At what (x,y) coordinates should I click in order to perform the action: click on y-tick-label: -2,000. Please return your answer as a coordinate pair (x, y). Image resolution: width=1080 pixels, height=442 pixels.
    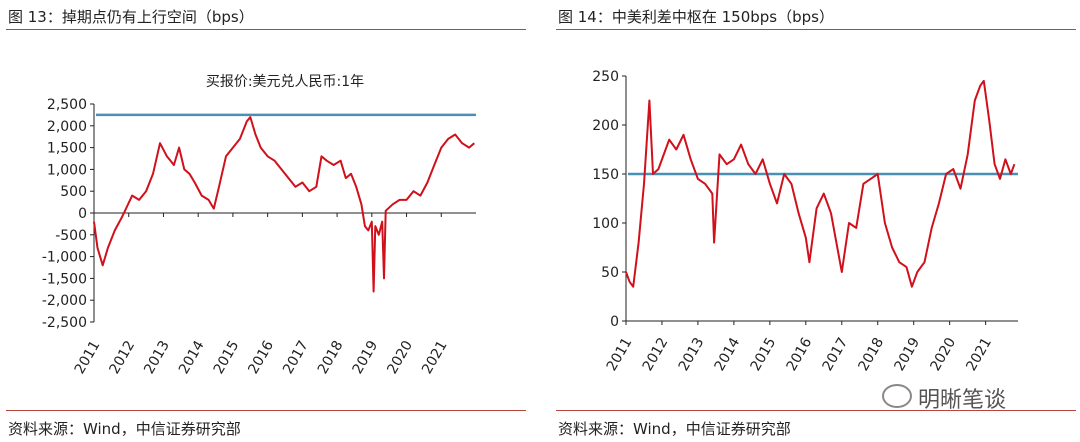
    Looking at the image, I should click on (64, 301).